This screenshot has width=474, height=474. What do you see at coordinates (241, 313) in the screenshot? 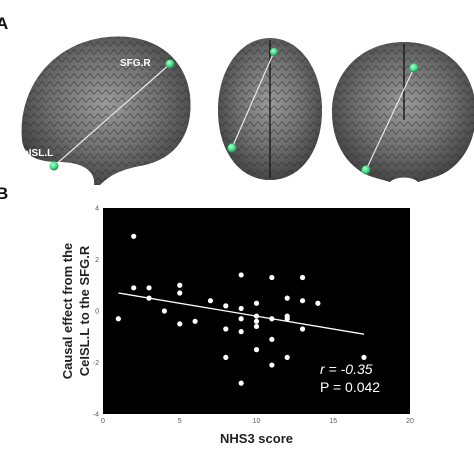
I see `regression-line` at bounding box center [241, 313].